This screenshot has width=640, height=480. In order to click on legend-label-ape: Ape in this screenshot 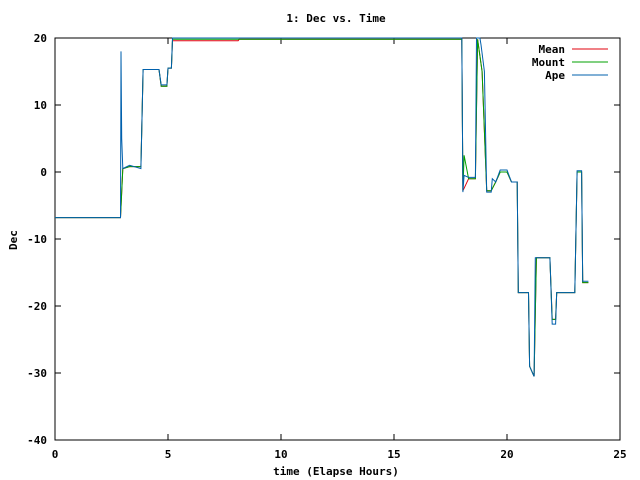, I will do `click(555, 75)`.